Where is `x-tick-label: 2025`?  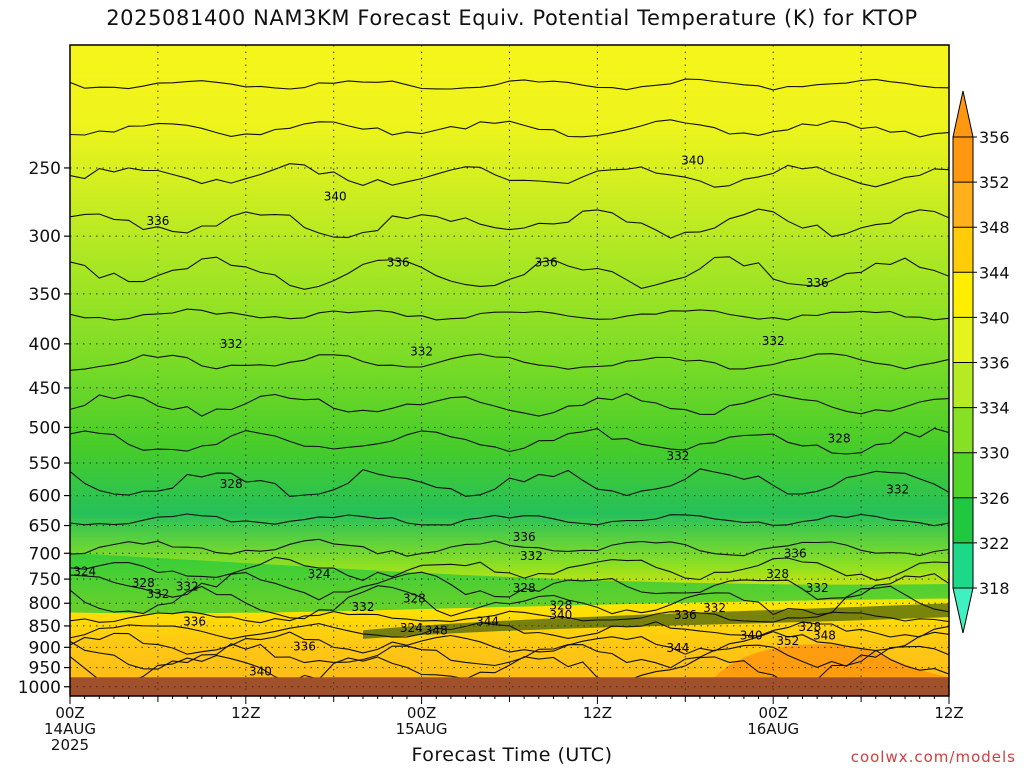
x-tick-label: 2025 is located at coordinates (70, 745).